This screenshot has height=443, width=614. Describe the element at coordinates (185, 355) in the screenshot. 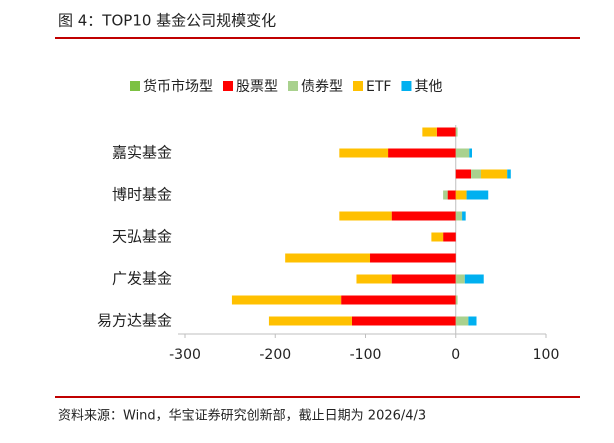

I see `x-tick-label: -300` at that location.